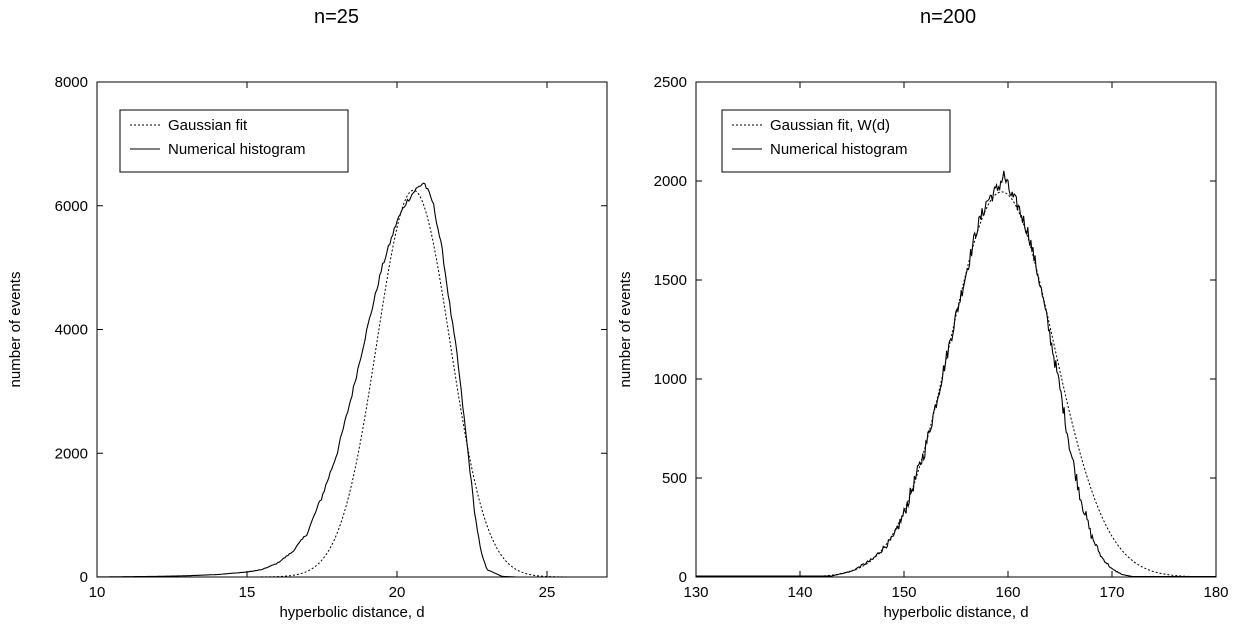 Image resolution: width=1241 pixels, height=629 pixels. Describe the element at coordinates (1111, 592) in the screenshot. I see `chart1-x-tick-label: 170` at that location.